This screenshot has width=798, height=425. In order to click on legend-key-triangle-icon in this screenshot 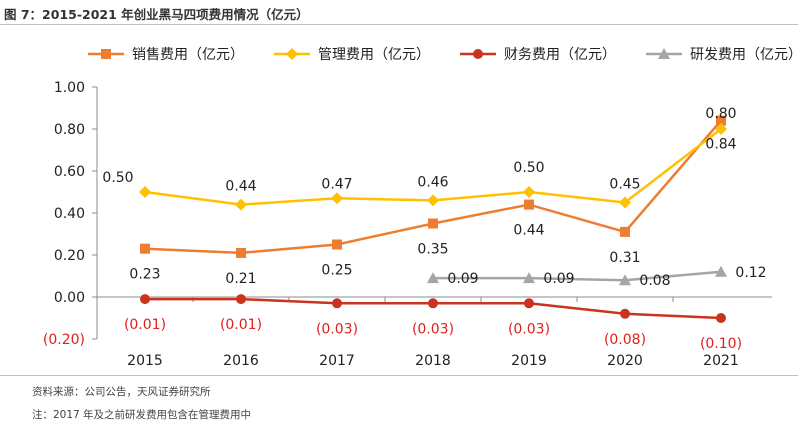, I will do `click(664, 53)`.